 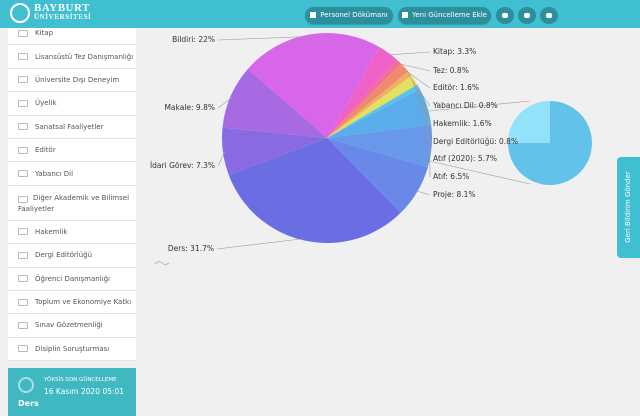 I want to click on item-label: Üyelik, so click(x=46, y=103).